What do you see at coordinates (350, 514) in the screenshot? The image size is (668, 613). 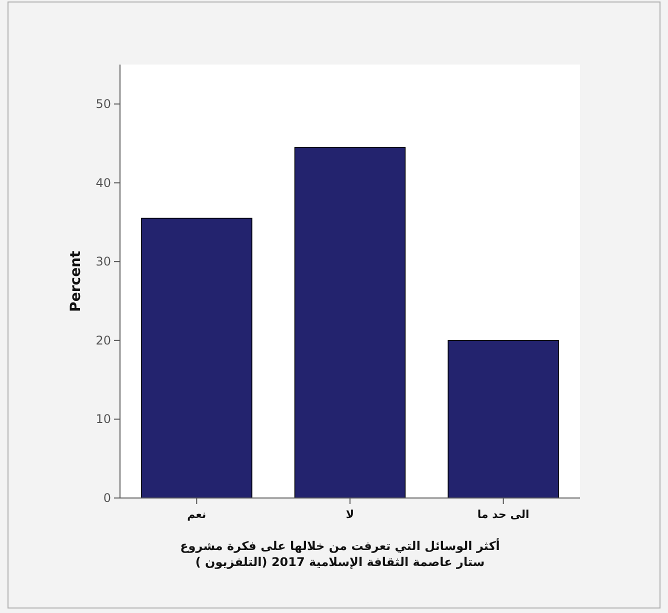 I see `x-tick-label: لا` at bounding box center [350, 514].